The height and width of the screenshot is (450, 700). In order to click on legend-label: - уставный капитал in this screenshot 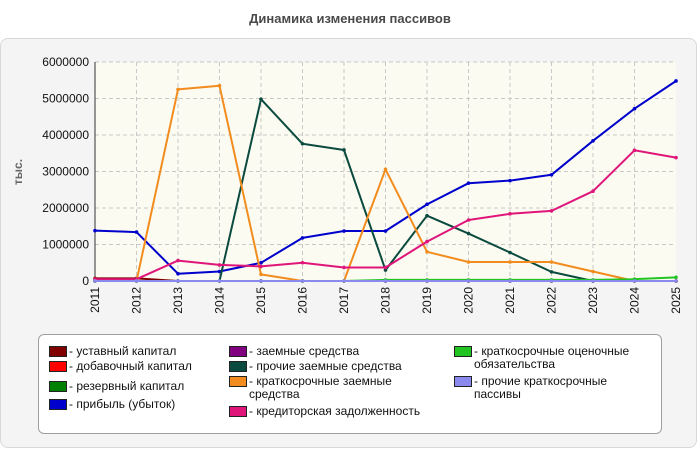, I will do `click(123, 351)`.